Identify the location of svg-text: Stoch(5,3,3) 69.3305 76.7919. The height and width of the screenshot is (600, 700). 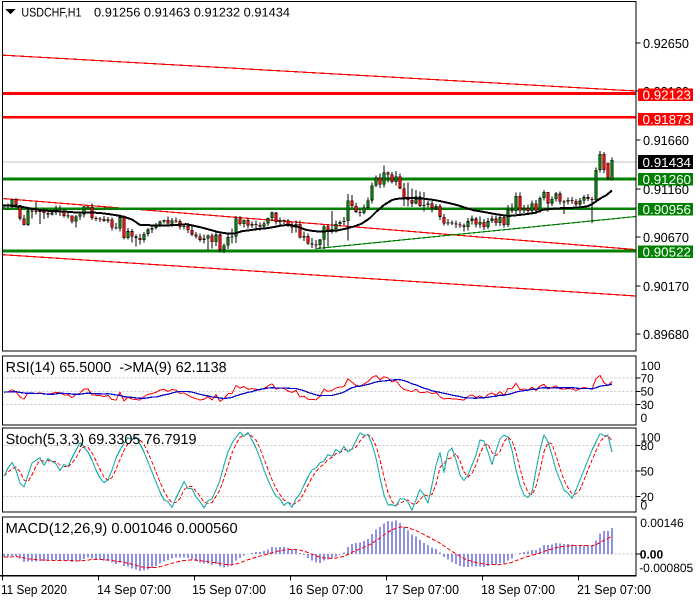
(101, 440).